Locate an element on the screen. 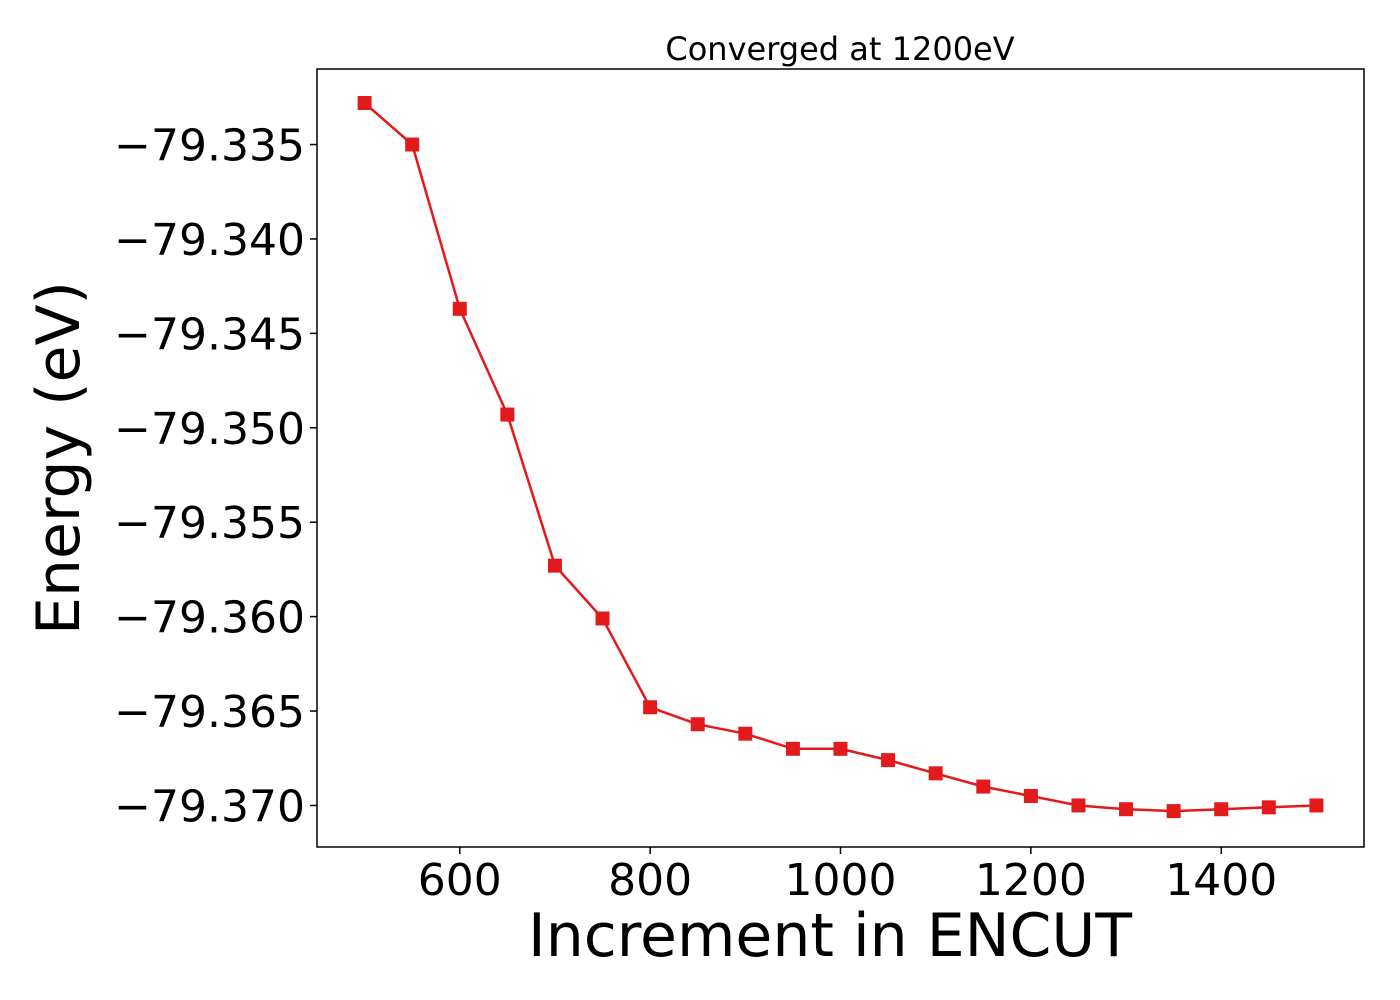  y-tick-label: −79.370 is located at coordinates (209, 806).